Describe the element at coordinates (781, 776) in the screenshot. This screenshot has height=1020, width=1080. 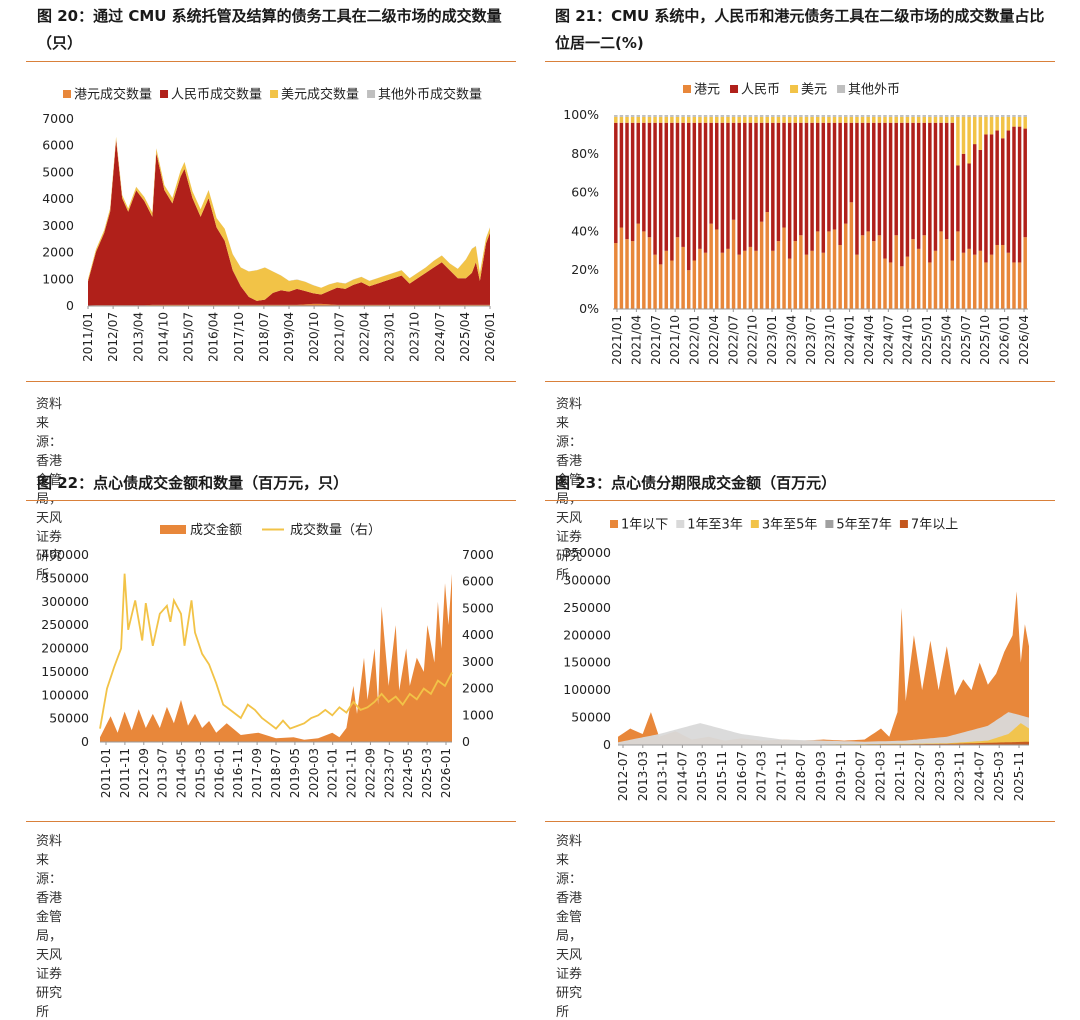
I see `x-tick-label: 2017-11` at that location.